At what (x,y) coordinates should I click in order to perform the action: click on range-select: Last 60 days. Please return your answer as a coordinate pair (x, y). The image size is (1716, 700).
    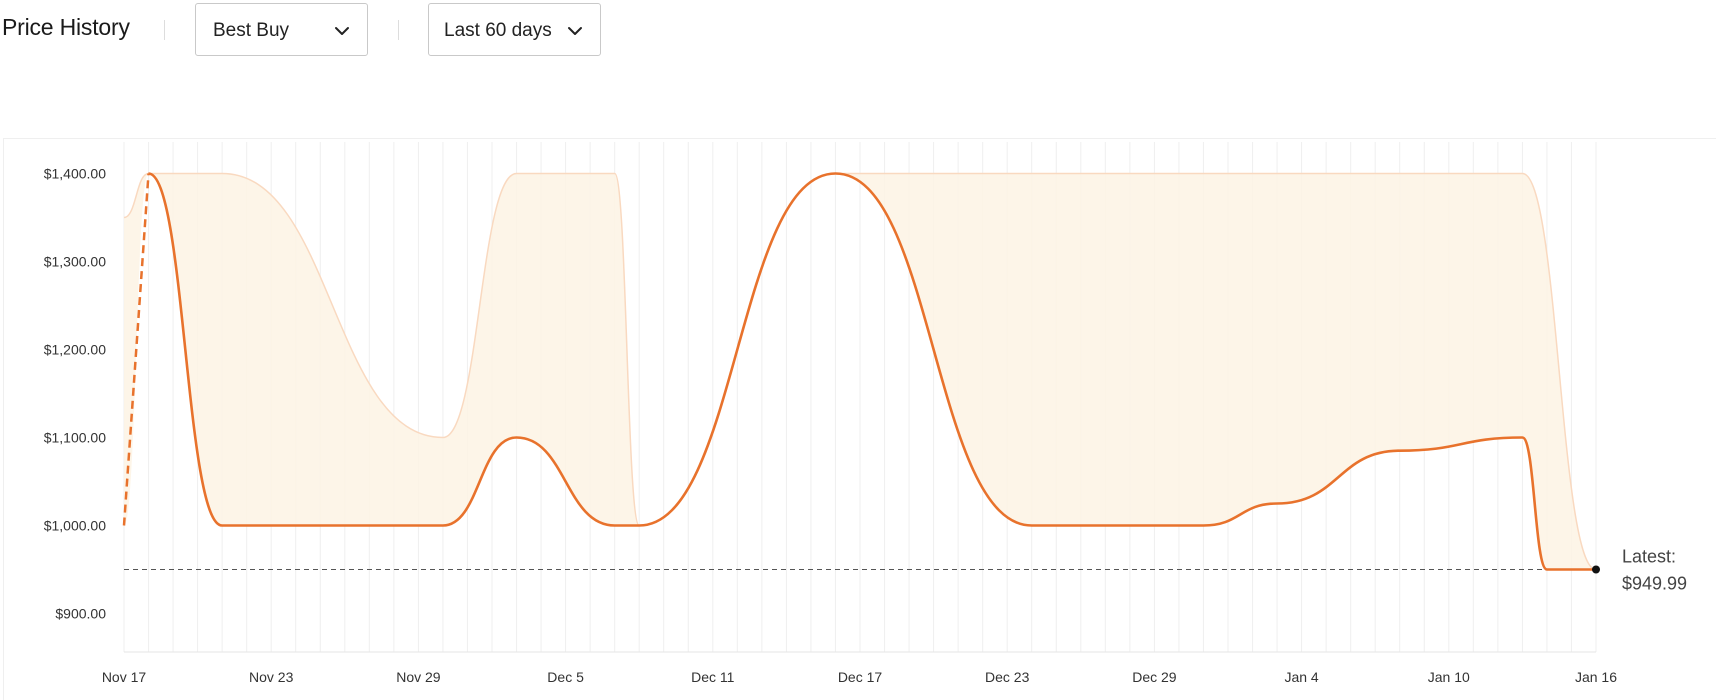
    Looking at the image, I should click on (514, 29).